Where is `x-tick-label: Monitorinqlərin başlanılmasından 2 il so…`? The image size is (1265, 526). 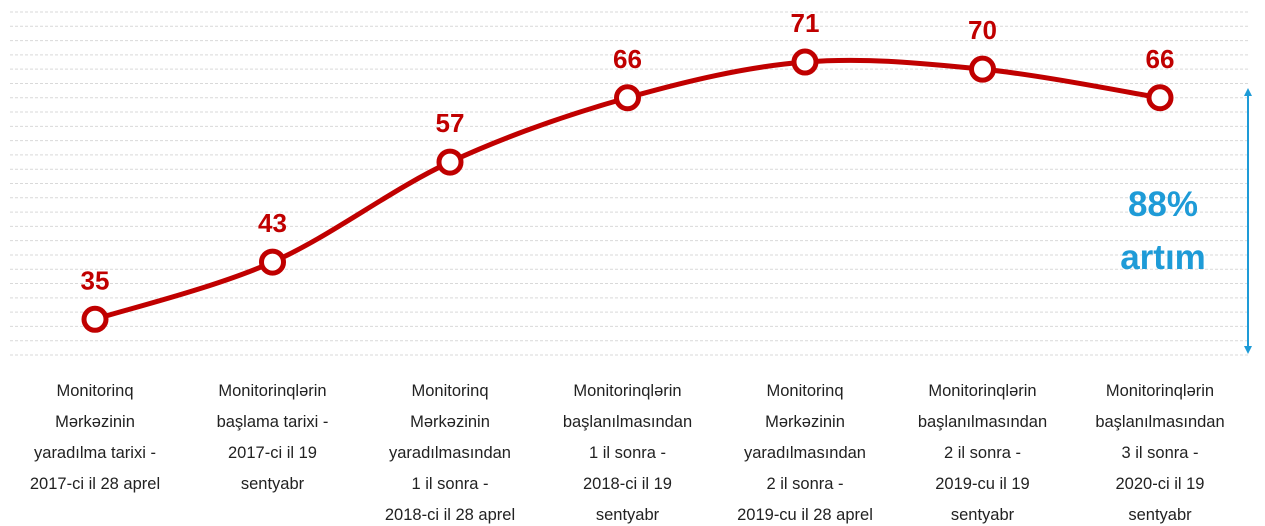 x-tick-label: Monitorinqlərin başlanılmasından 2 il so… is located at coordinates (982, 453).